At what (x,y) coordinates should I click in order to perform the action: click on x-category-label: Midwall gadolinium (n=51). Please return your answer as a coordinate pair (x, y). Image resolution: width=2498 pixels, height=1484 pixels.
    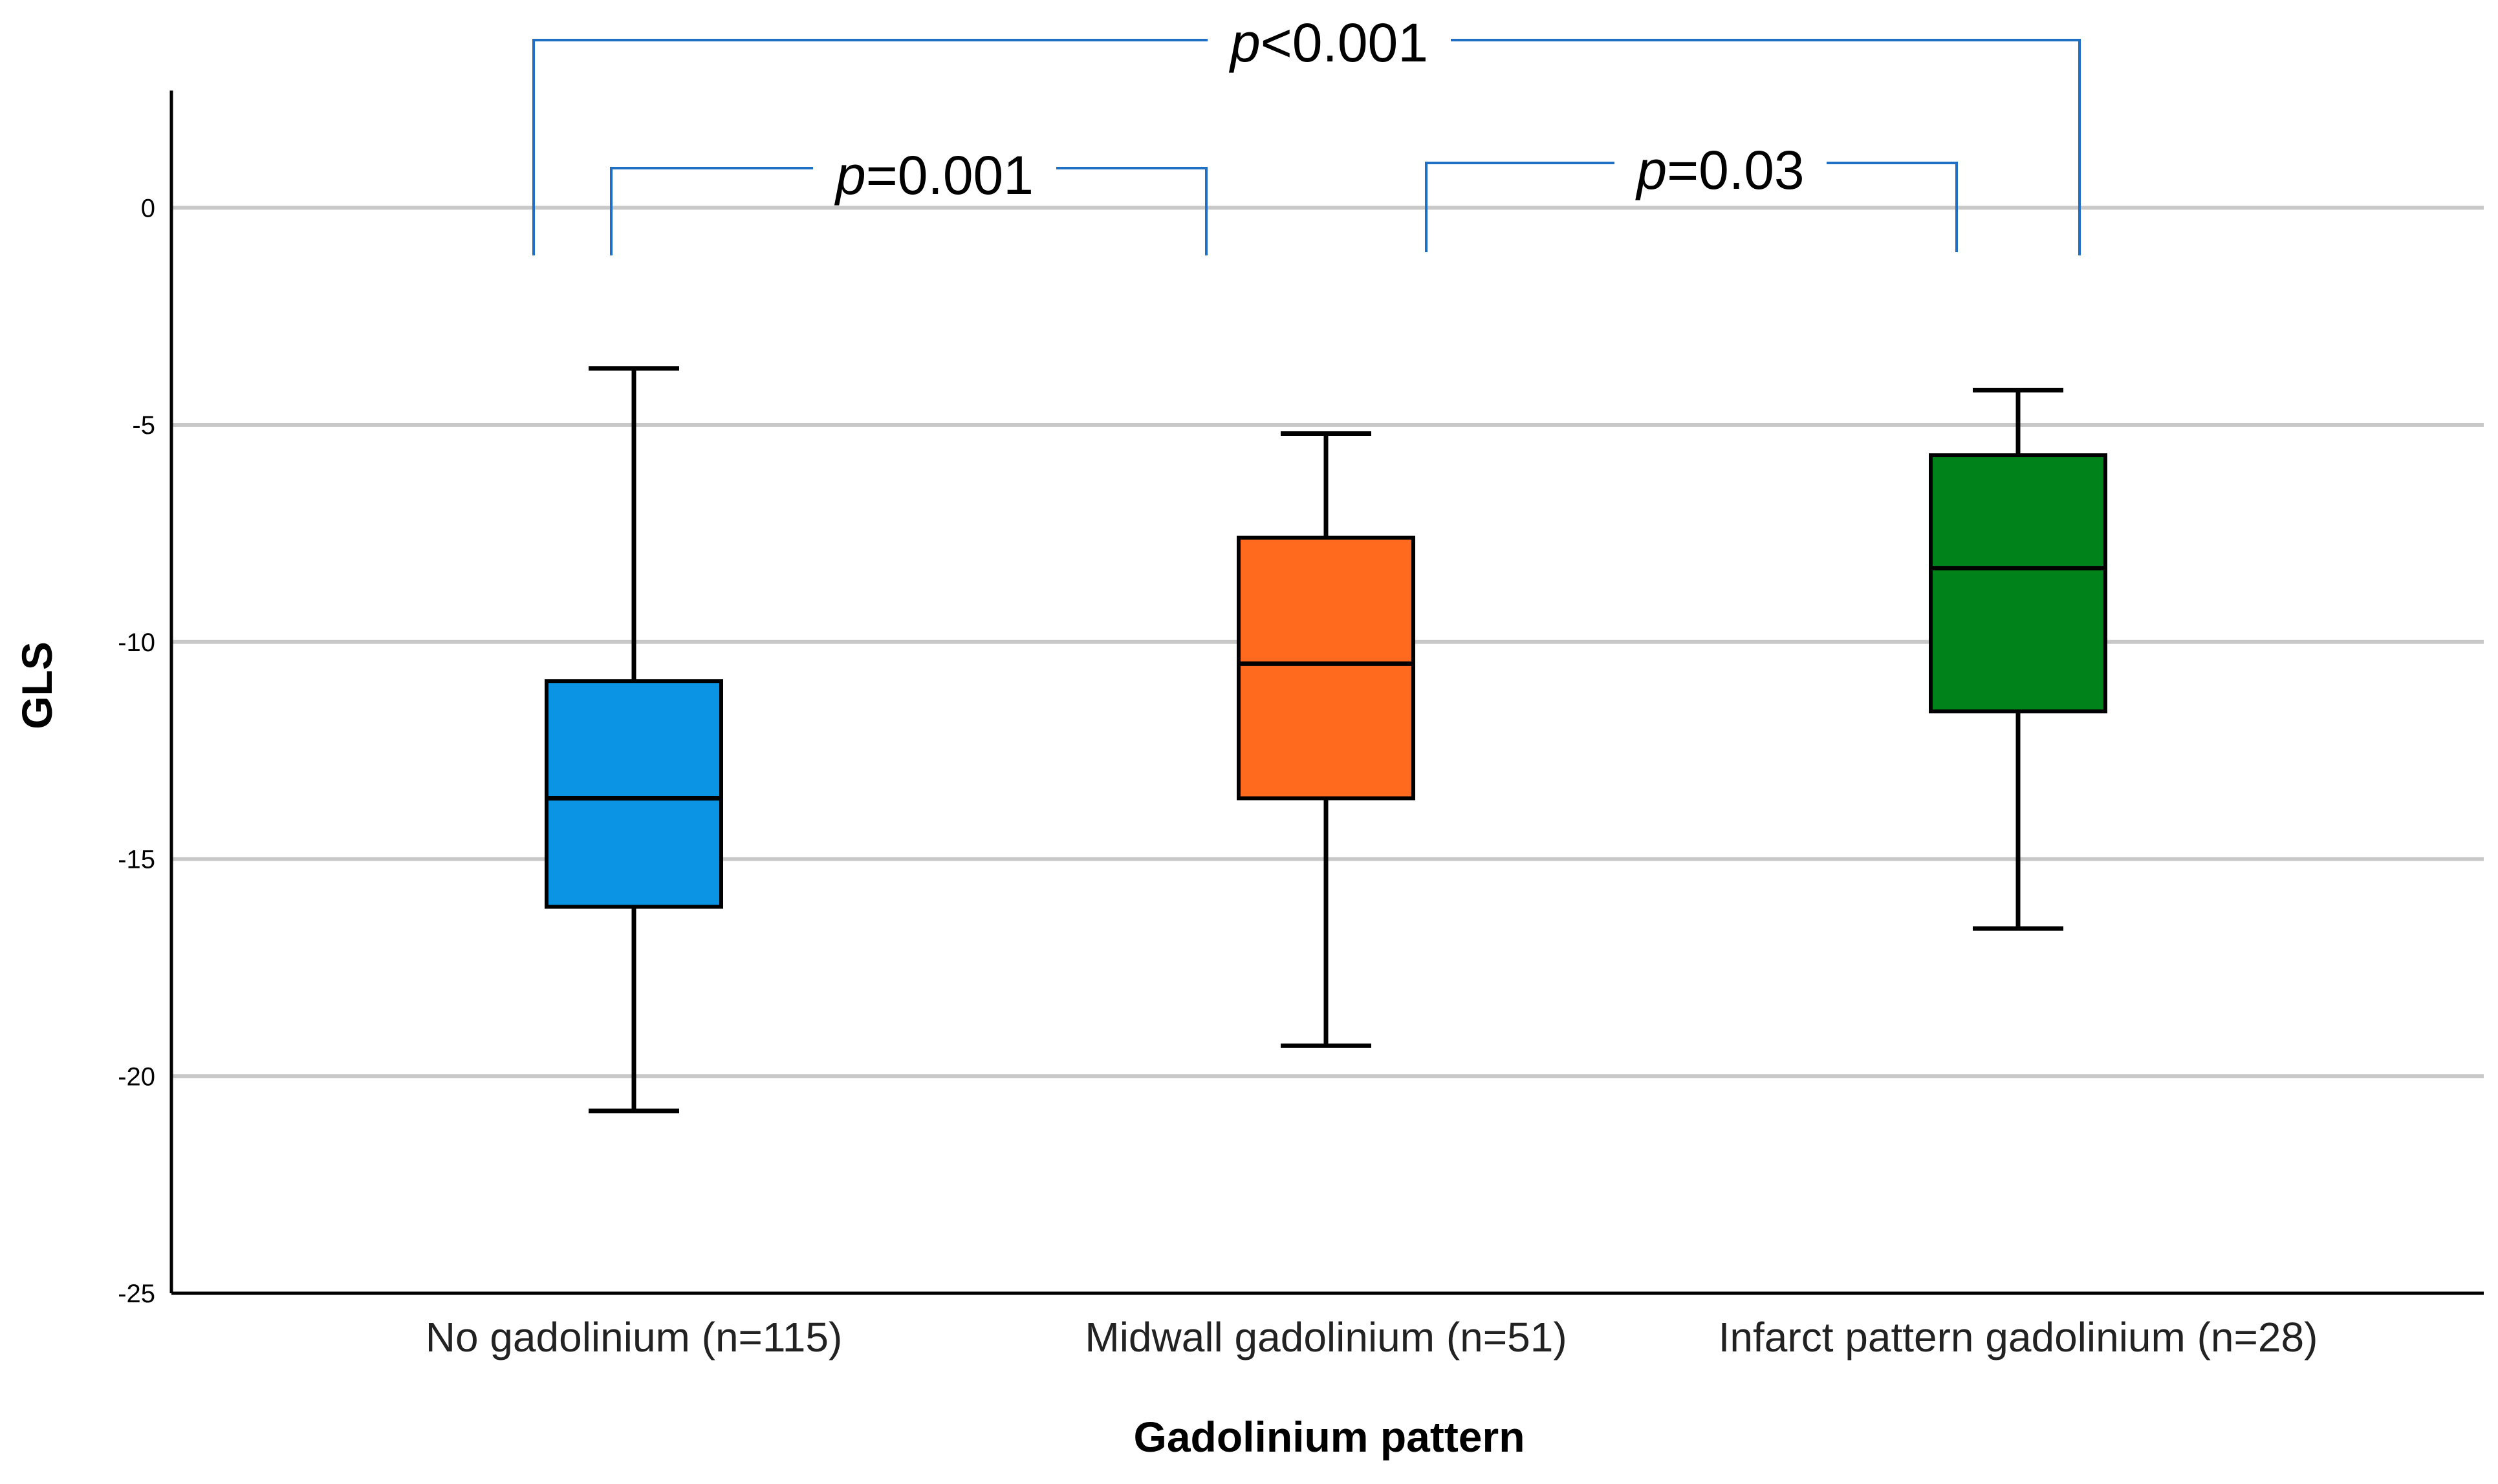
    Looking at the image, I should click on (1326, 1337).